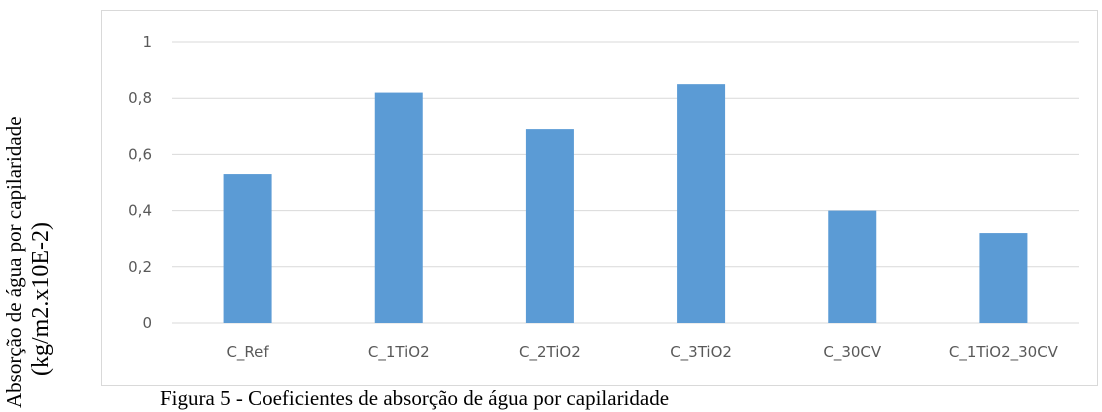 This screenshot has width=1102, height=412. What do you see at coordinates (140, 154) in the screenshot?
I see `y-tick-label: 0,6` at bounding box center [140, 154].